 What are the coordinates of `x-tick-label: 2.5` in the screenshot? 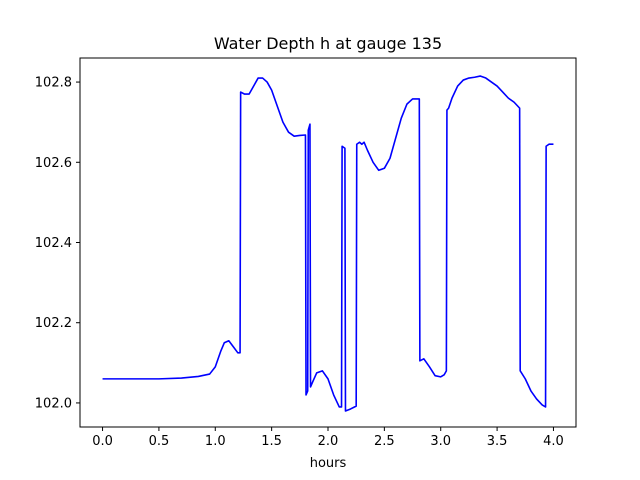 It's located at (384, 441).